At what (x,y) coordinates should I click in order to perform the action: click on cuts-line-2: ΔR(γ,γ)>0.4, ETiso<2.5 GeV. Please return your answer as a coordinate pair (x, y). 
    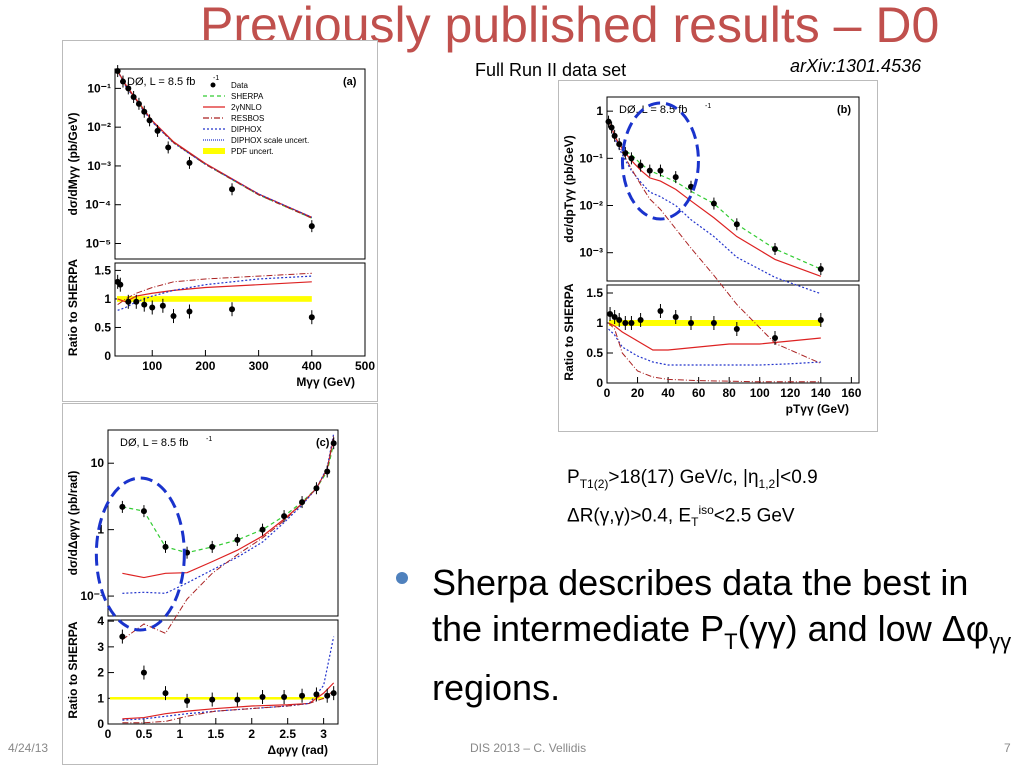
    Looking at the image, I should click on (692, 516).